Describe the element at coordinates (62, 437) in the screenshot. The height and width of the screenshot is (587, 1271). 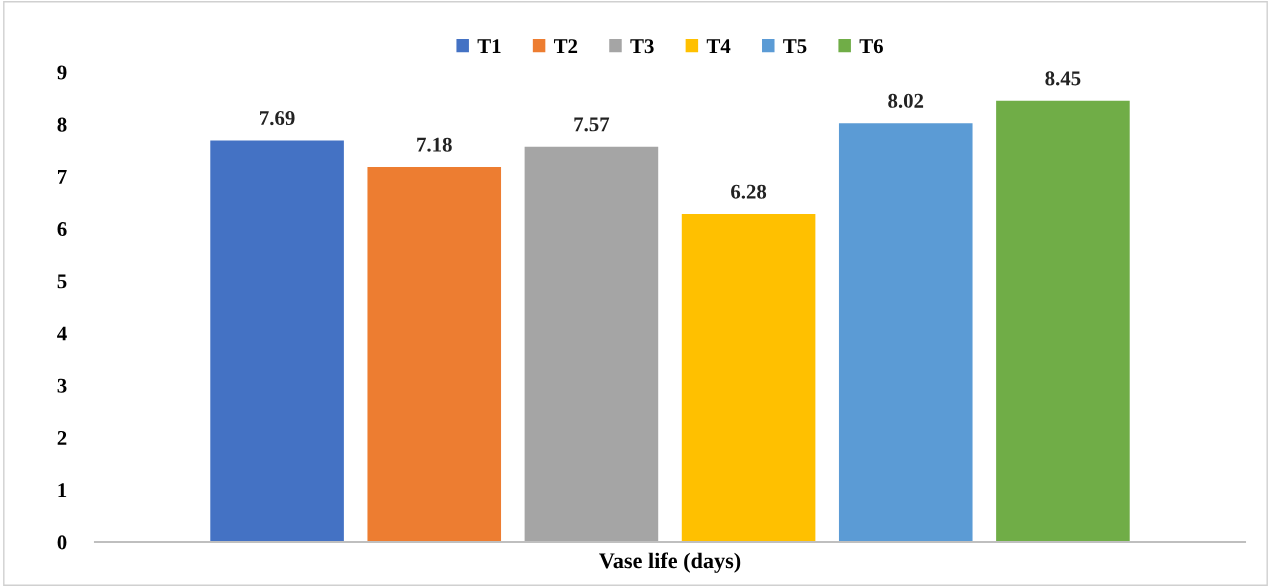
I see `y-tick-label: 2` at that location.